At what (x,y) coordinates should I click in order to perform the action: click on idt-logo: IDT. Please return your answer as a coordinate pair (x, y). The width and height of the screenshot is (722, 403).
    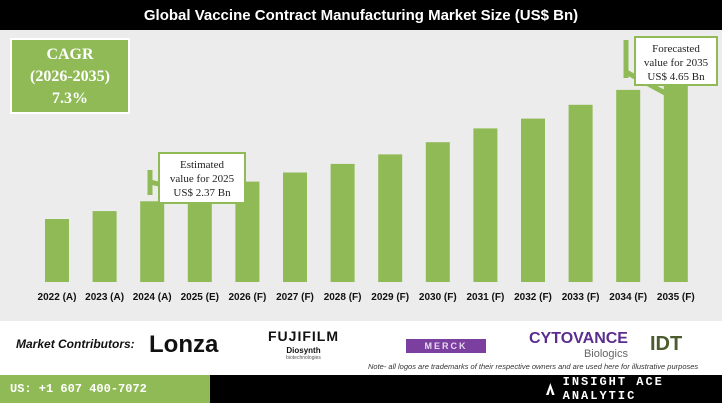
    Looking at the image, I should click on (666, 344).